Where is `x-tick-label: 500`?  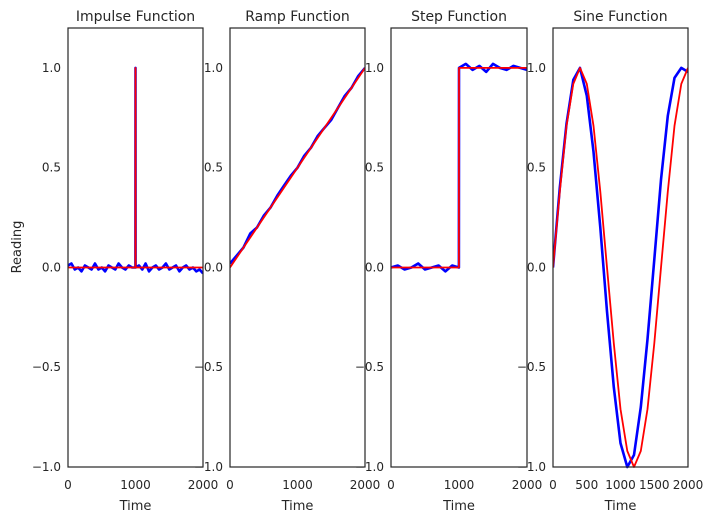
x-tick-label: 500 is located at coordinates (586, 485).